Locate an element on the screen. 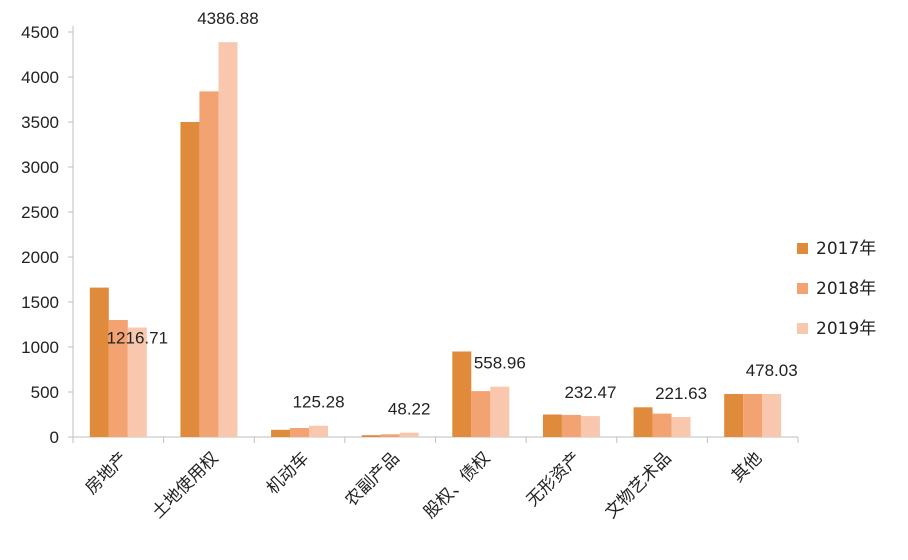  y-tick-label: 500 is located at coordinates (45, 392).